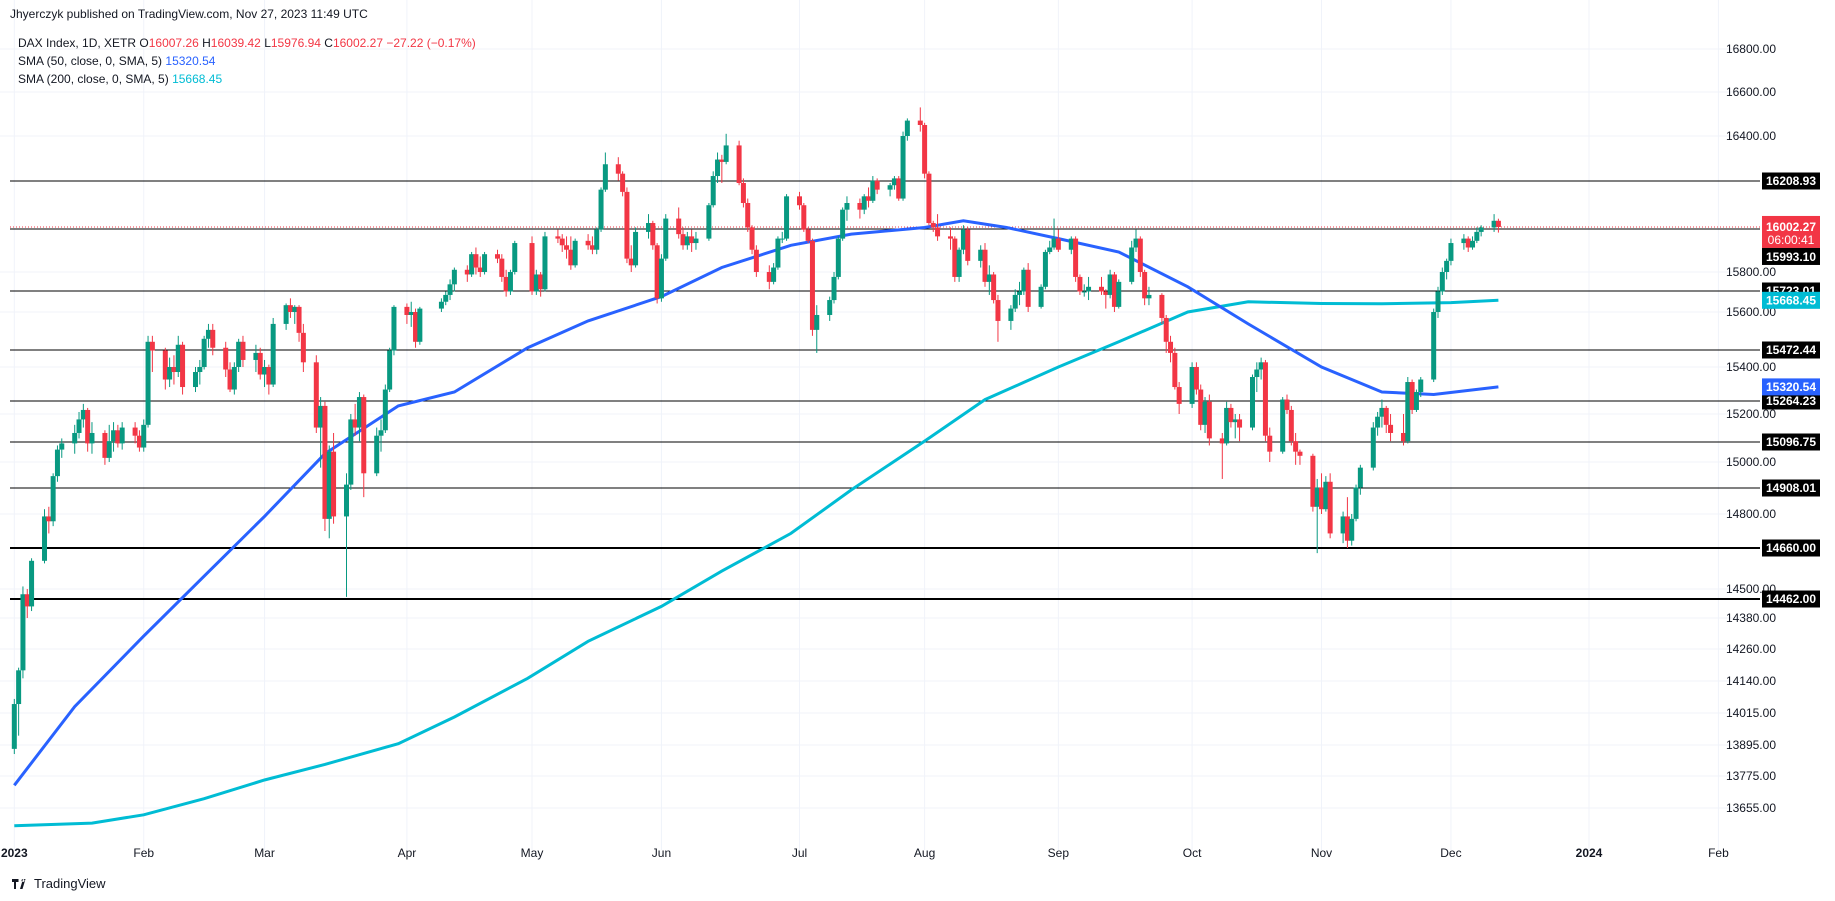 The height and width of the screenshot is (901, 1835). Describe the element at coordinates (1751, 681) in the screenshot. I see `price-tick-label: 14140.00` at that location.